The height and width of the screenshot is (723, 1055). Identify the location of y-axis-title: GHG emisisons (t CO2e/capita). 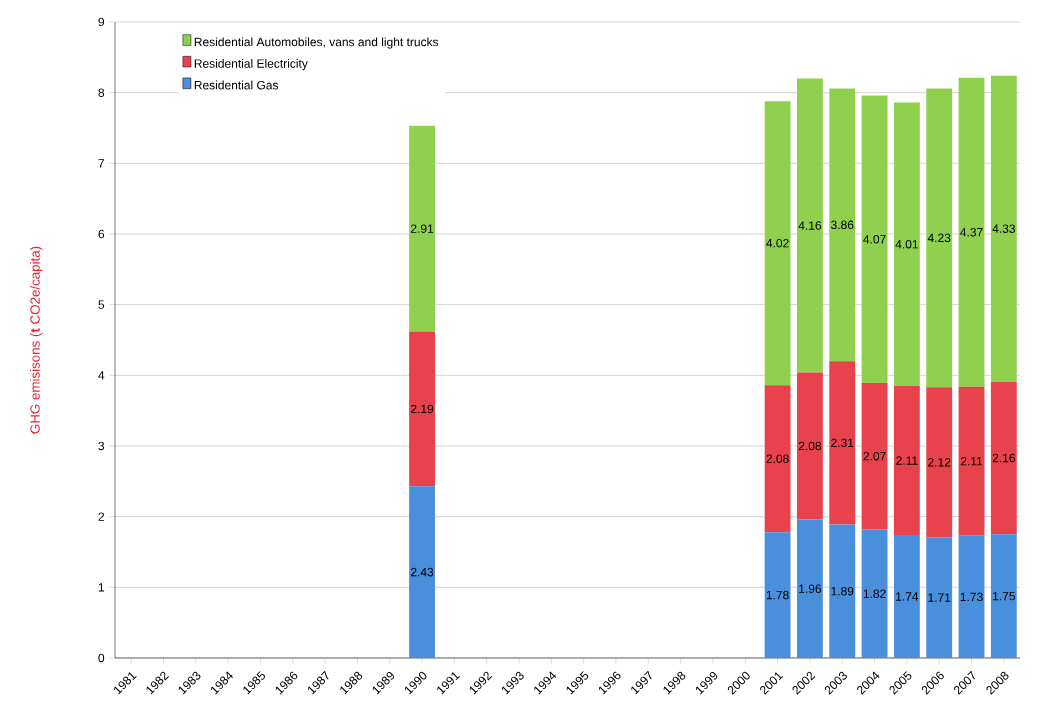
(36, 340).